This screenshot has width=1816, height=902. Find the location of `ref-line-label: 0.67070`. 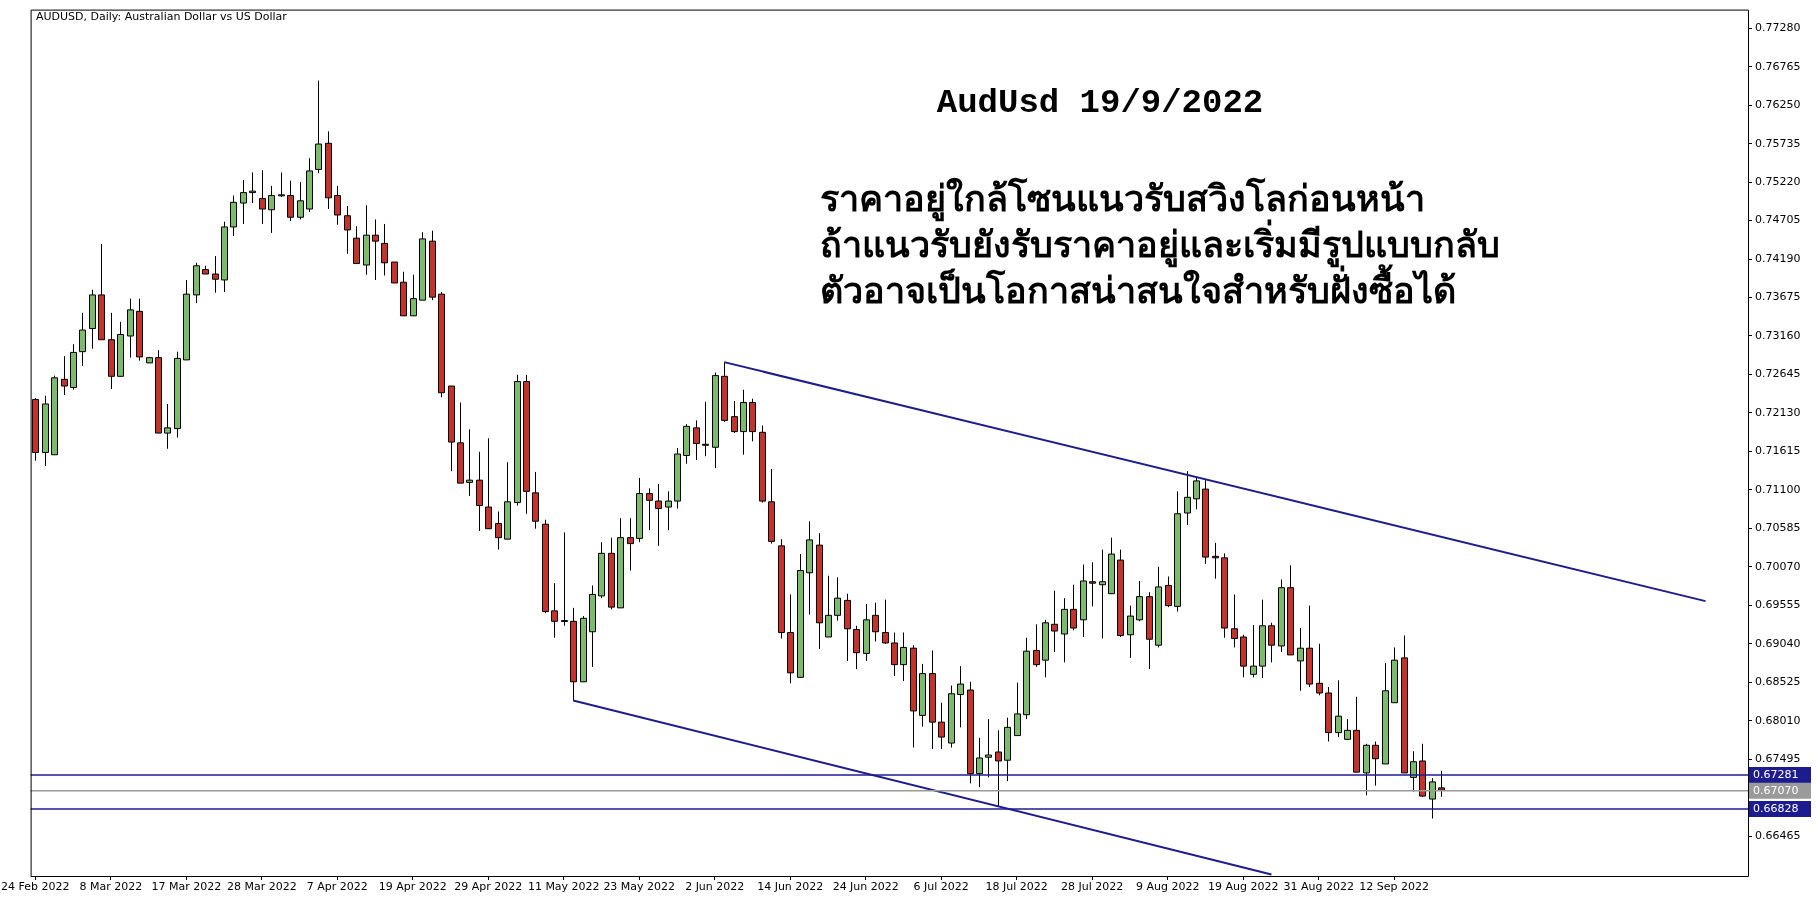

ref-line-label: 0.67070 is located at coordinates (1776, 790).